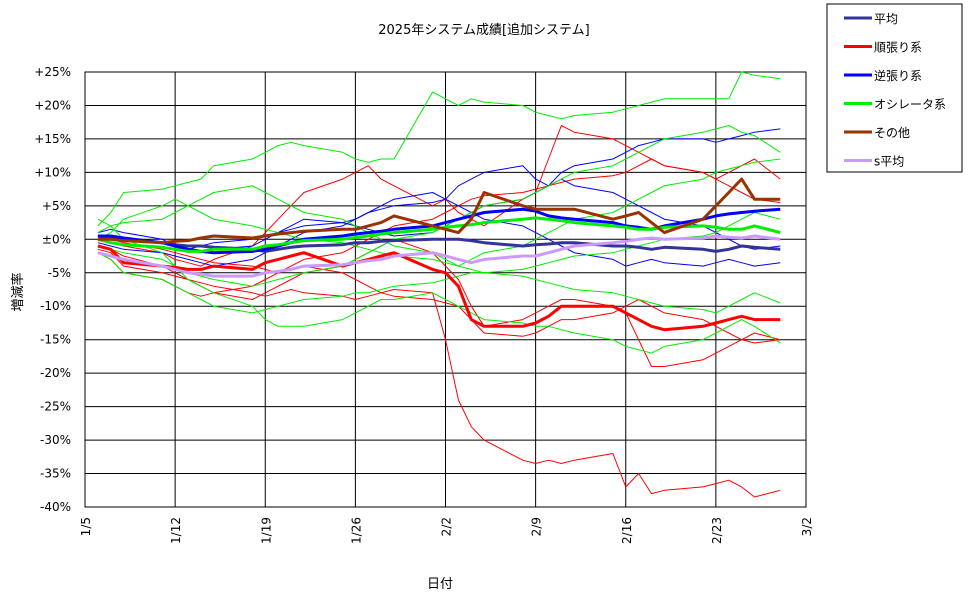  What do you see at coordinates (55, 474) in the screenshot?
I see `y-tick-label: -35%` at bounding box center [55, 474].